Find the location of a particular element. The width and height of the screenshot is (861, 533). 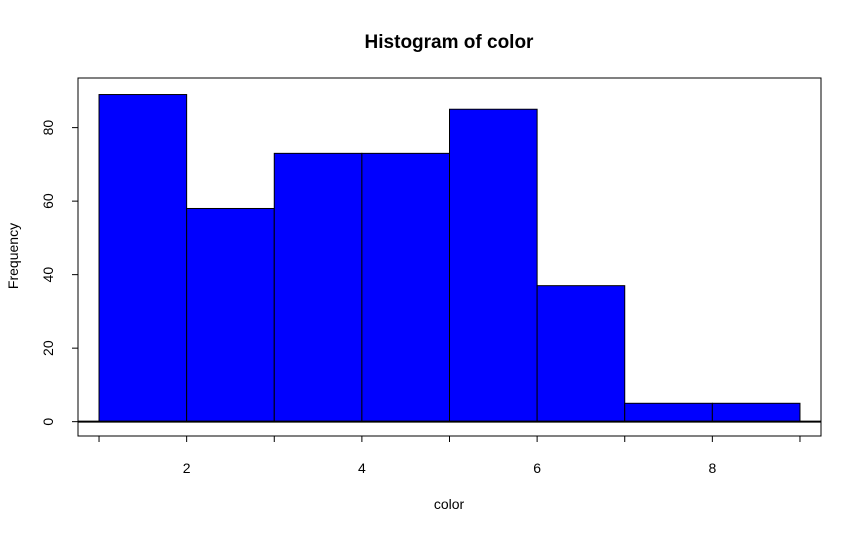

x-tick-label: 2 is located at coordinates (187, 468).